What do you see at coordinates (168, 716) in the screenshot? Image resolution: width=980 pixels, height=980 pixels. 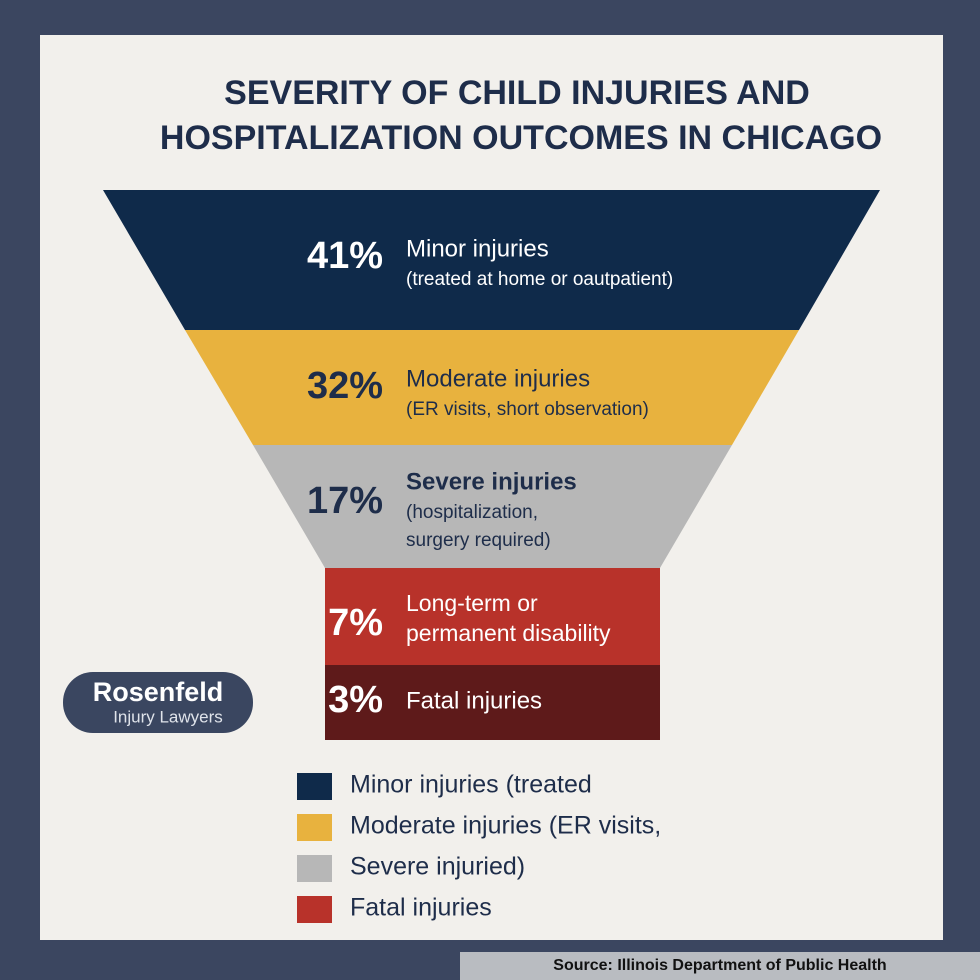 I see `logo-tagline: Injury Lawyers` at bounding box center [168, 716].